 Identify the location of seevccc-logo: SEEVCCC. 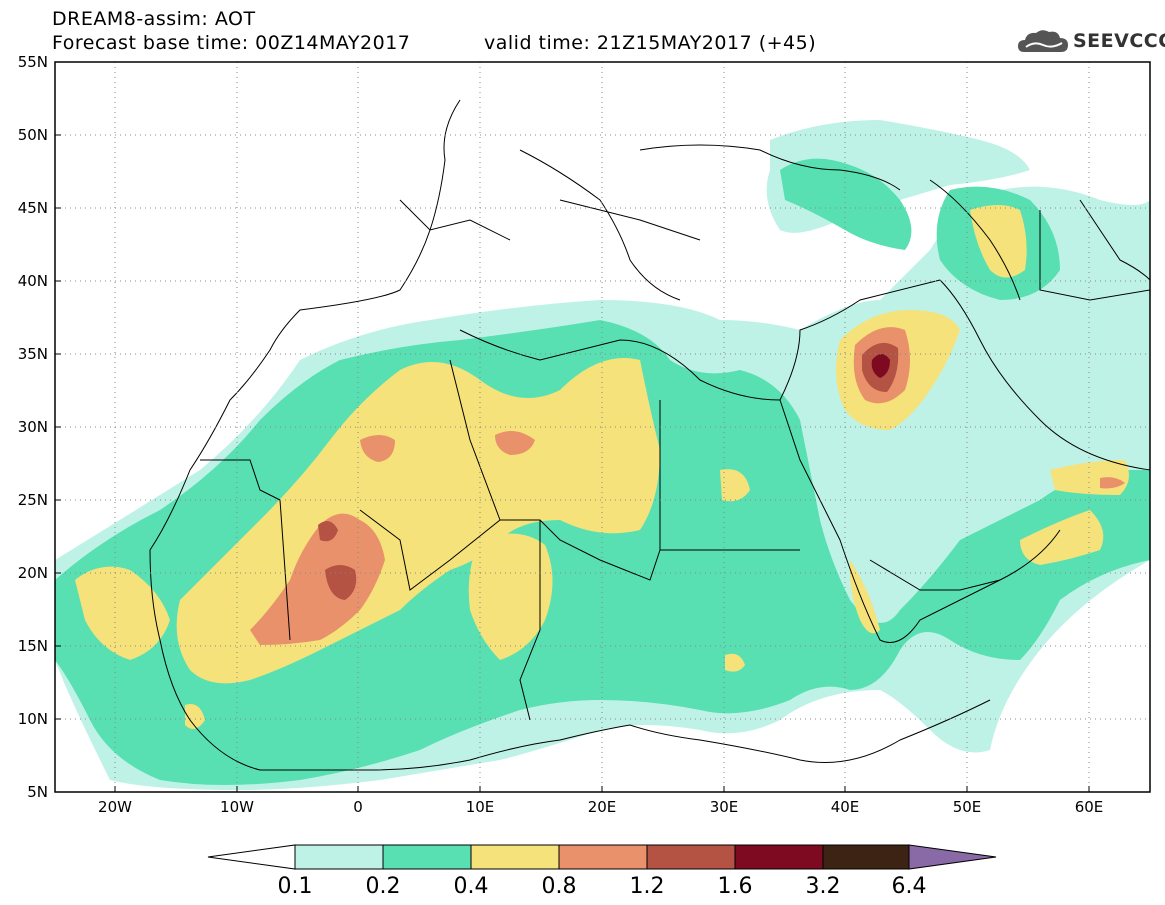
(1090, 41).